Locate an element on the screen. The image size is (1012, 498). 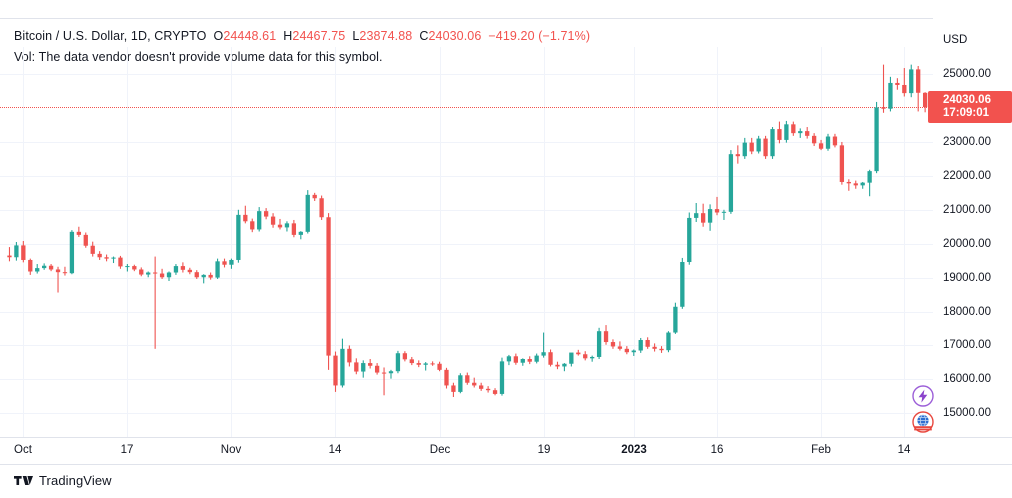
price-axis-unit: USD is located at coordinates (955, 40).